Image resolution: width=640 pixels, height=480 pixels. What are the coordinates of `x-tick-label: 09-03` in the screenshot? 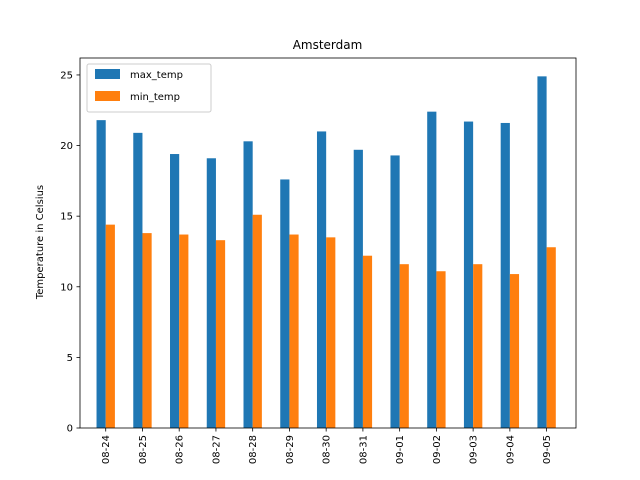 It's located at (474, 449).